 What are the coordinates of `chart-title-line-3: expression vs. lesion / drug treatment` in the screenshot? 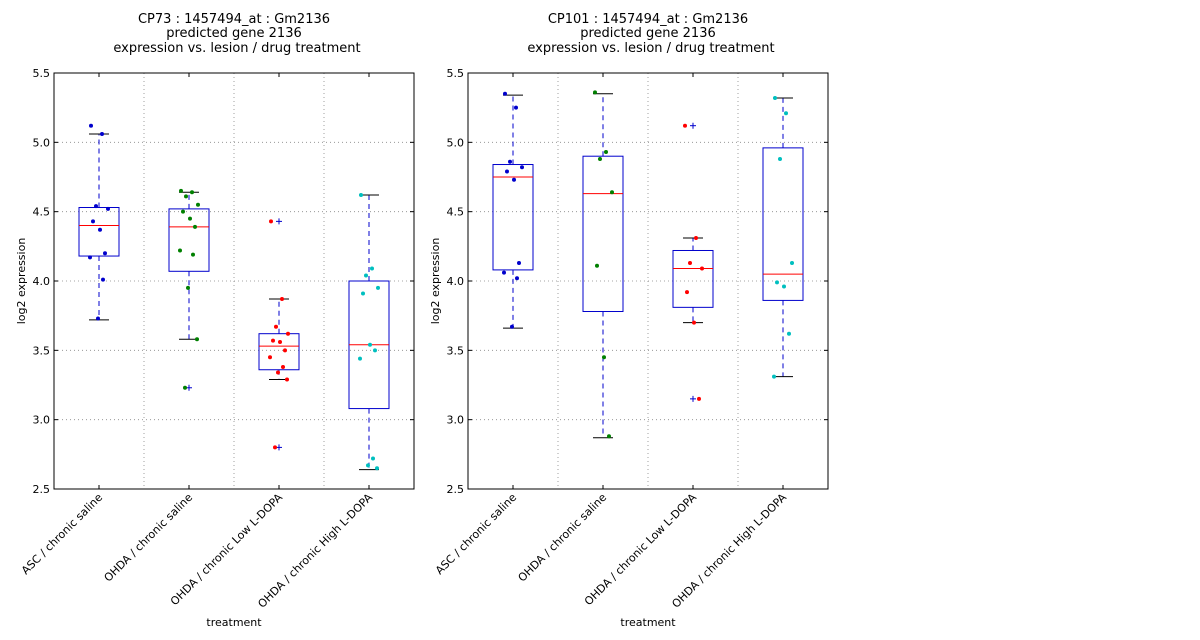 It's located at (236, 48).